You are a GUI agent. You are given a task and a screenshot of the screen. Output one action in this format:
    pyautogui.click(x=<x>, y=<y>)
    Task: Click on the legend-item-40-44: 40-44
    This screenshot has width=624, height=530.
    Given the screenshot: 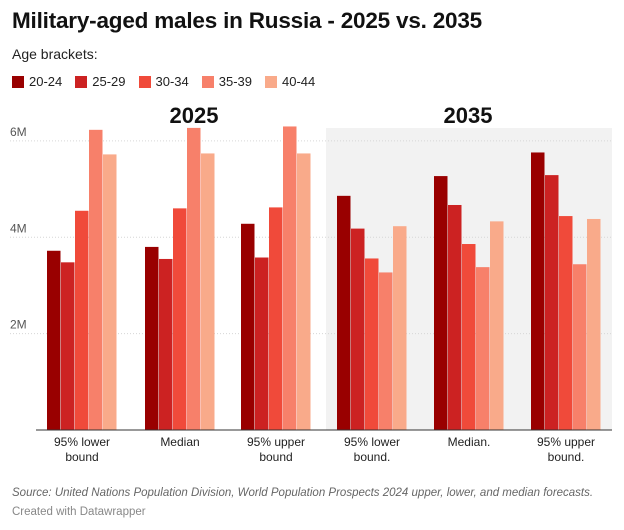 What is the action you would take?
    pyautogui.click(x=290, y=81)
    